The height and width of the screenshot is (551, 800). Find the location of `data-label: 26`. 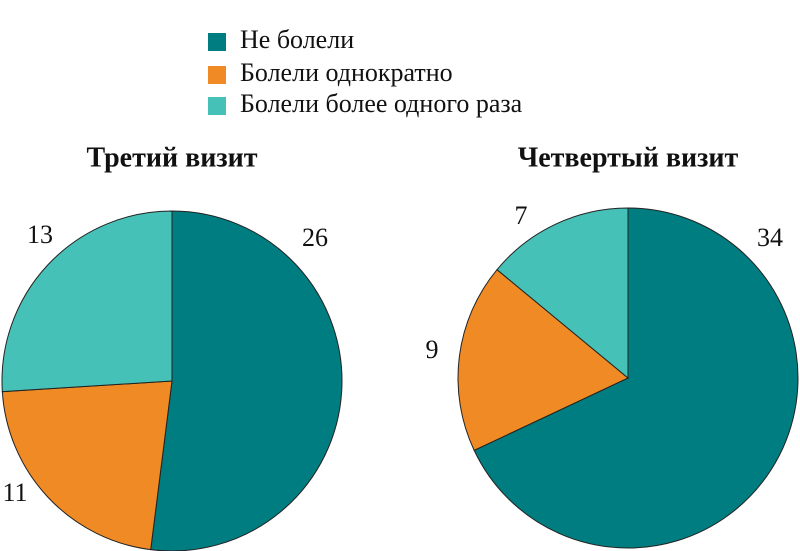

data-label: 26 is located at coordinates (315, 237).